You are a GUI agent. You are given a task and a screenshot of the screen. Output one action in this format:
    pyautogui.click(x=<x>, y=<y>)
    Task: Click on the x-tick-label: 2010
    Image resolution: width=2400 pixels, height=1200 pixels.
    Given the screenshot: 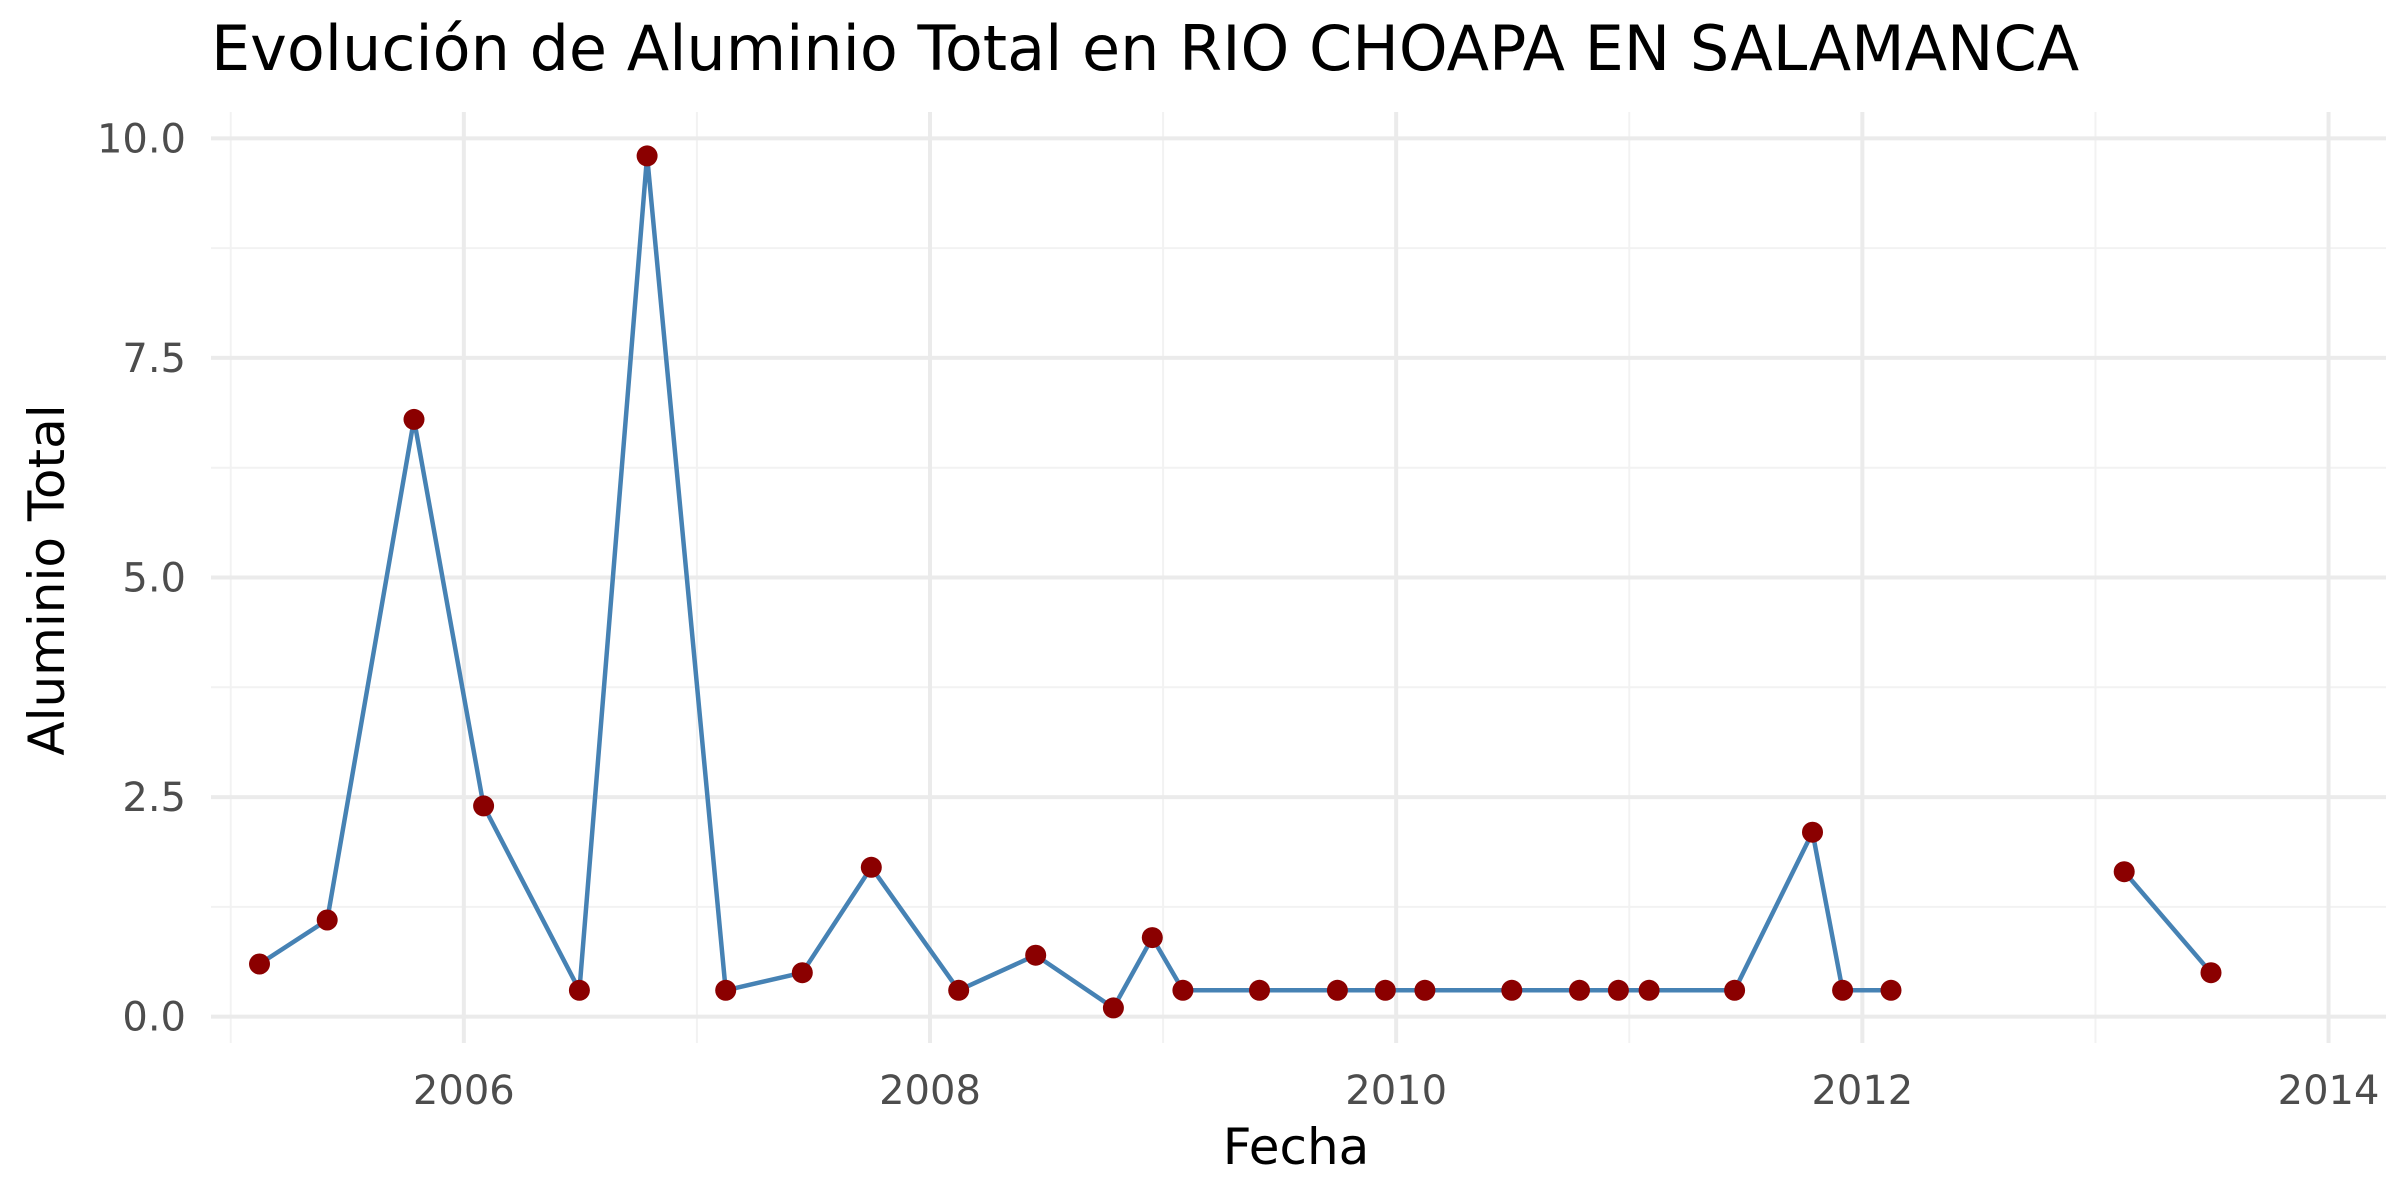 What is the action you would take?
    pyautogui.click(x=1396, y=1091)
    